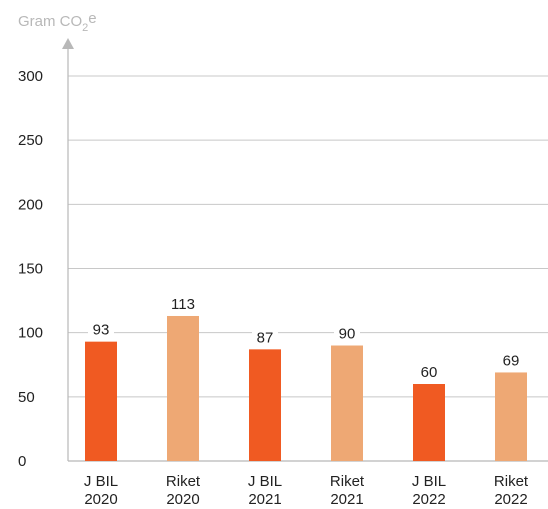  I want to click on y-tick-label: 300, so click(30, 76).